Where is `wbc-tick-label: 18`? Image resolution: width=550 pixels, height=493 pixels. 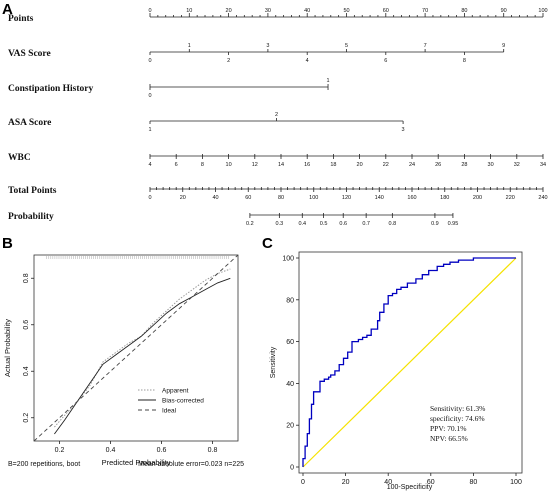 wbc-tick-label: 18 is located at coordinates (333, 165).